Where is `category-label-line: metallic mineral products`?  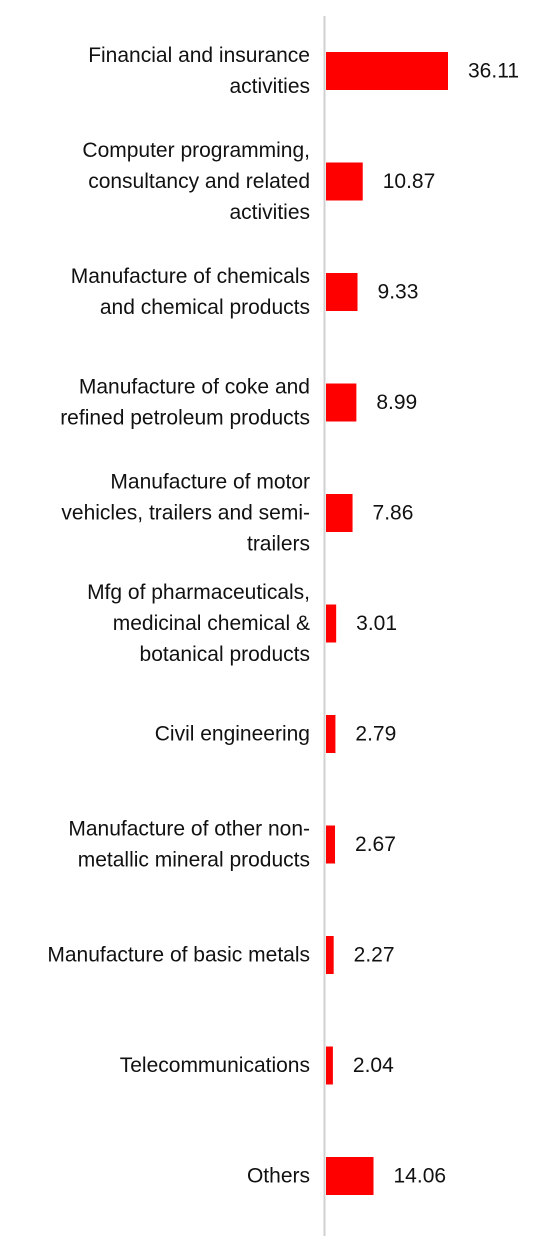
category-label-line: metallic mineral products is located at coordinates (194, 860).